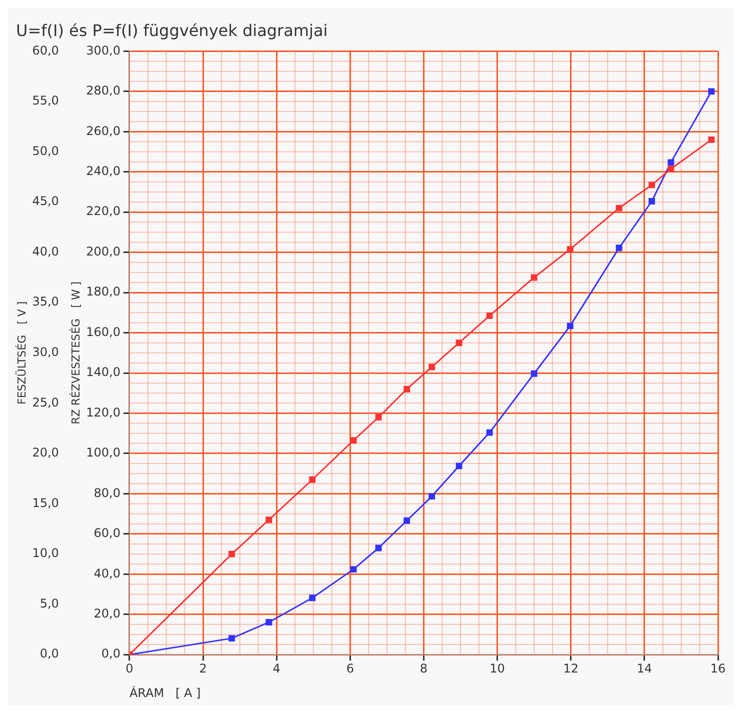 Image resolution: width=742 pixels, height=713 pixels. What do you see at coordinates (644, 669) in the screenshot?
I see `x-tick-label: 14` at bounding box center [644, 669].